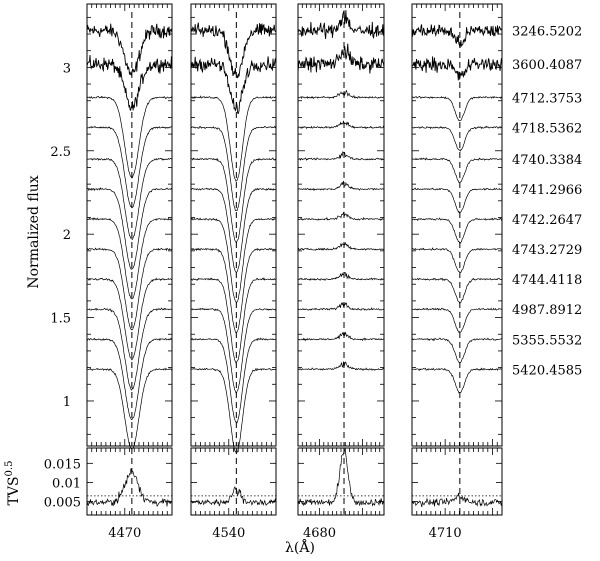 This screenshot has height=561, width=600. What do you see at coordinates (547, 32) in the screenshot?
I see `epoch-label-0: 3246.5202` at bounding box center [547, 32].